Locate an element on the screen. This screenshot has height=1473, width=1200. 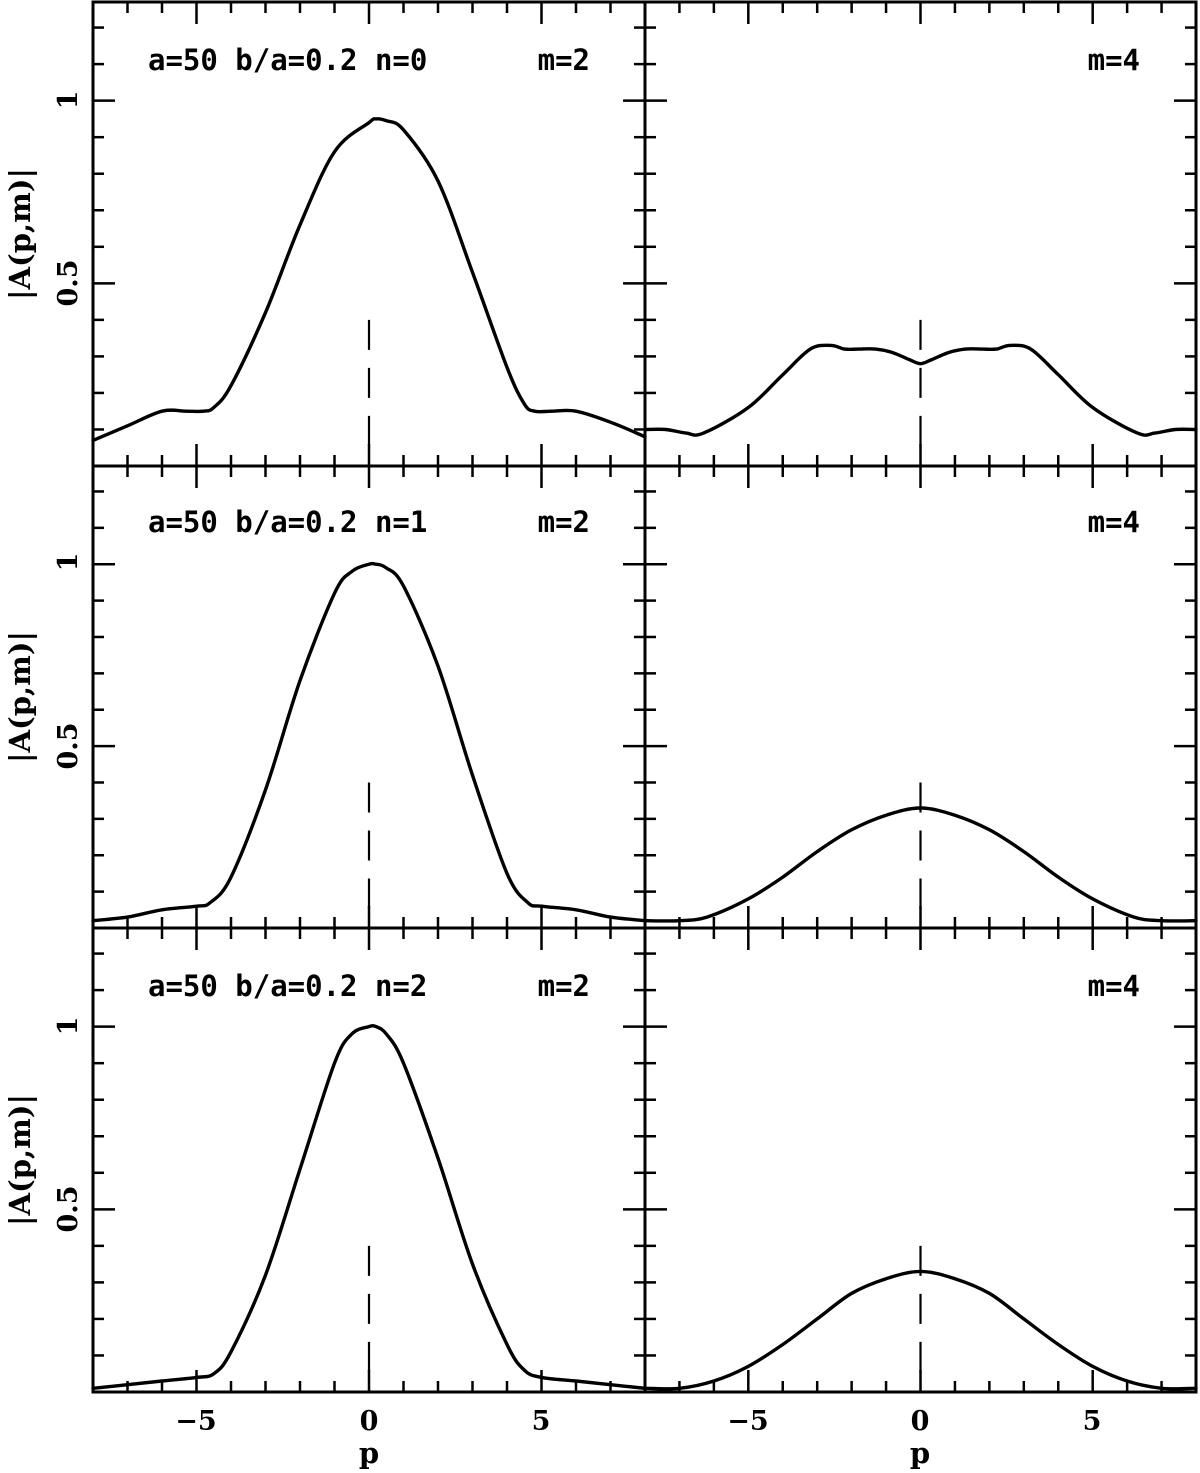
panel-m-label-r0-c0: m=2 is located at coordinates (564, 60).